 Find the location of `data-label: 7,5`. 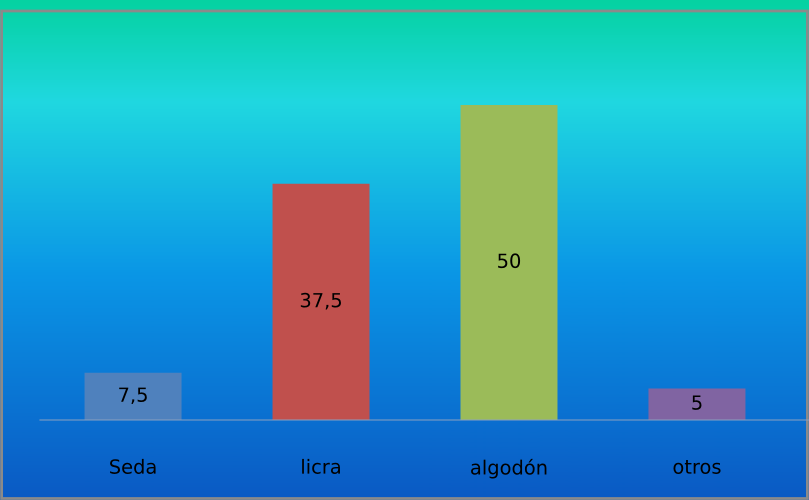

data-label: 7,5 is located at coordinates (133, 396).